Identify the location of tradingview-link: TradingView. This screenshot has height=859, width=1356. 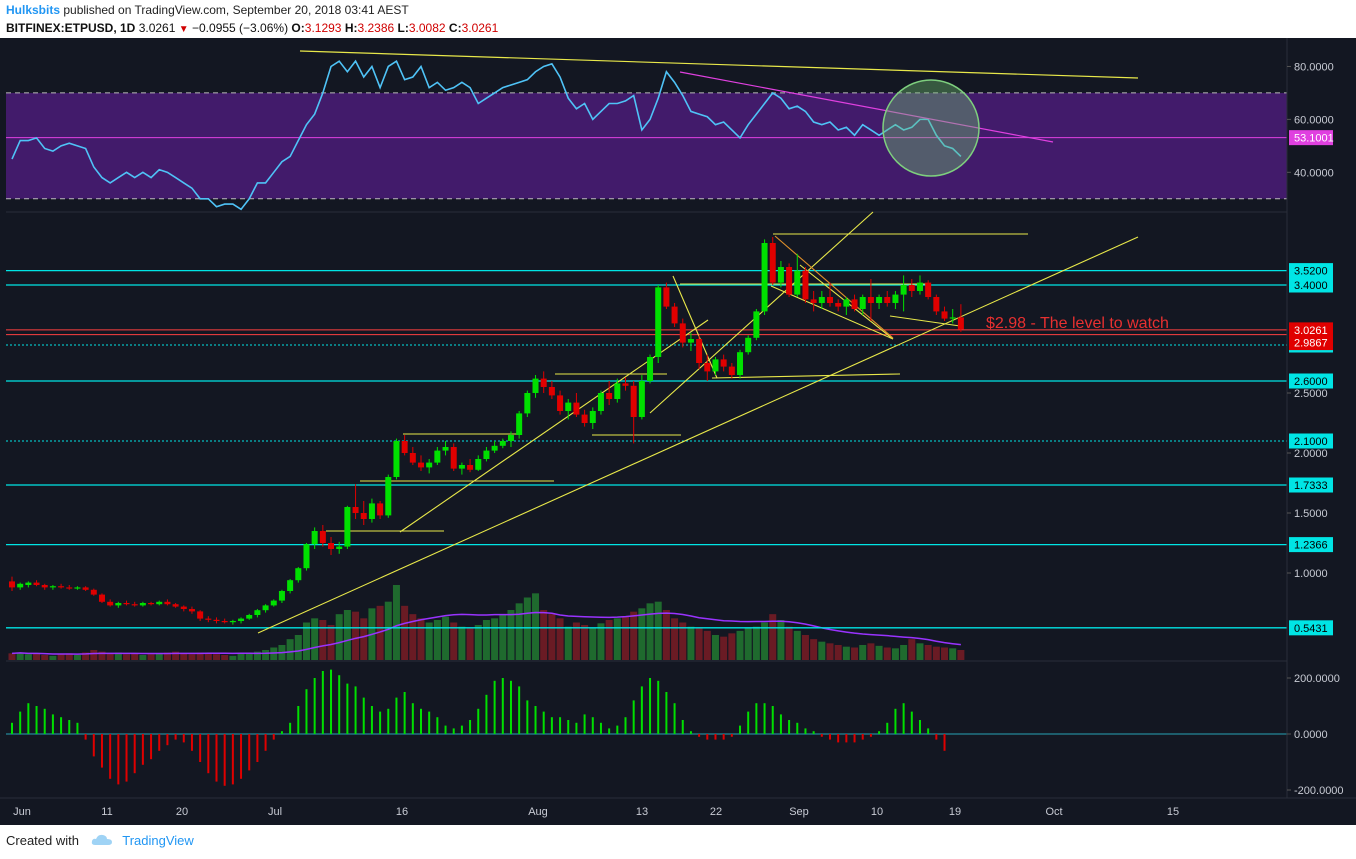
(158, 840).